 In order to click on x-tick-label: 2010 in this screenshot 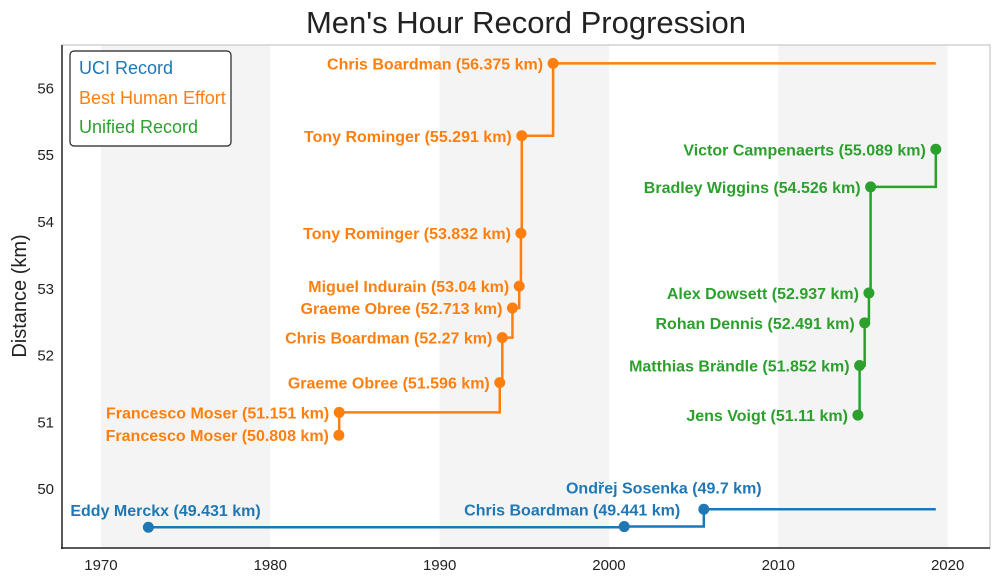, I will do `click(778, 565)`.